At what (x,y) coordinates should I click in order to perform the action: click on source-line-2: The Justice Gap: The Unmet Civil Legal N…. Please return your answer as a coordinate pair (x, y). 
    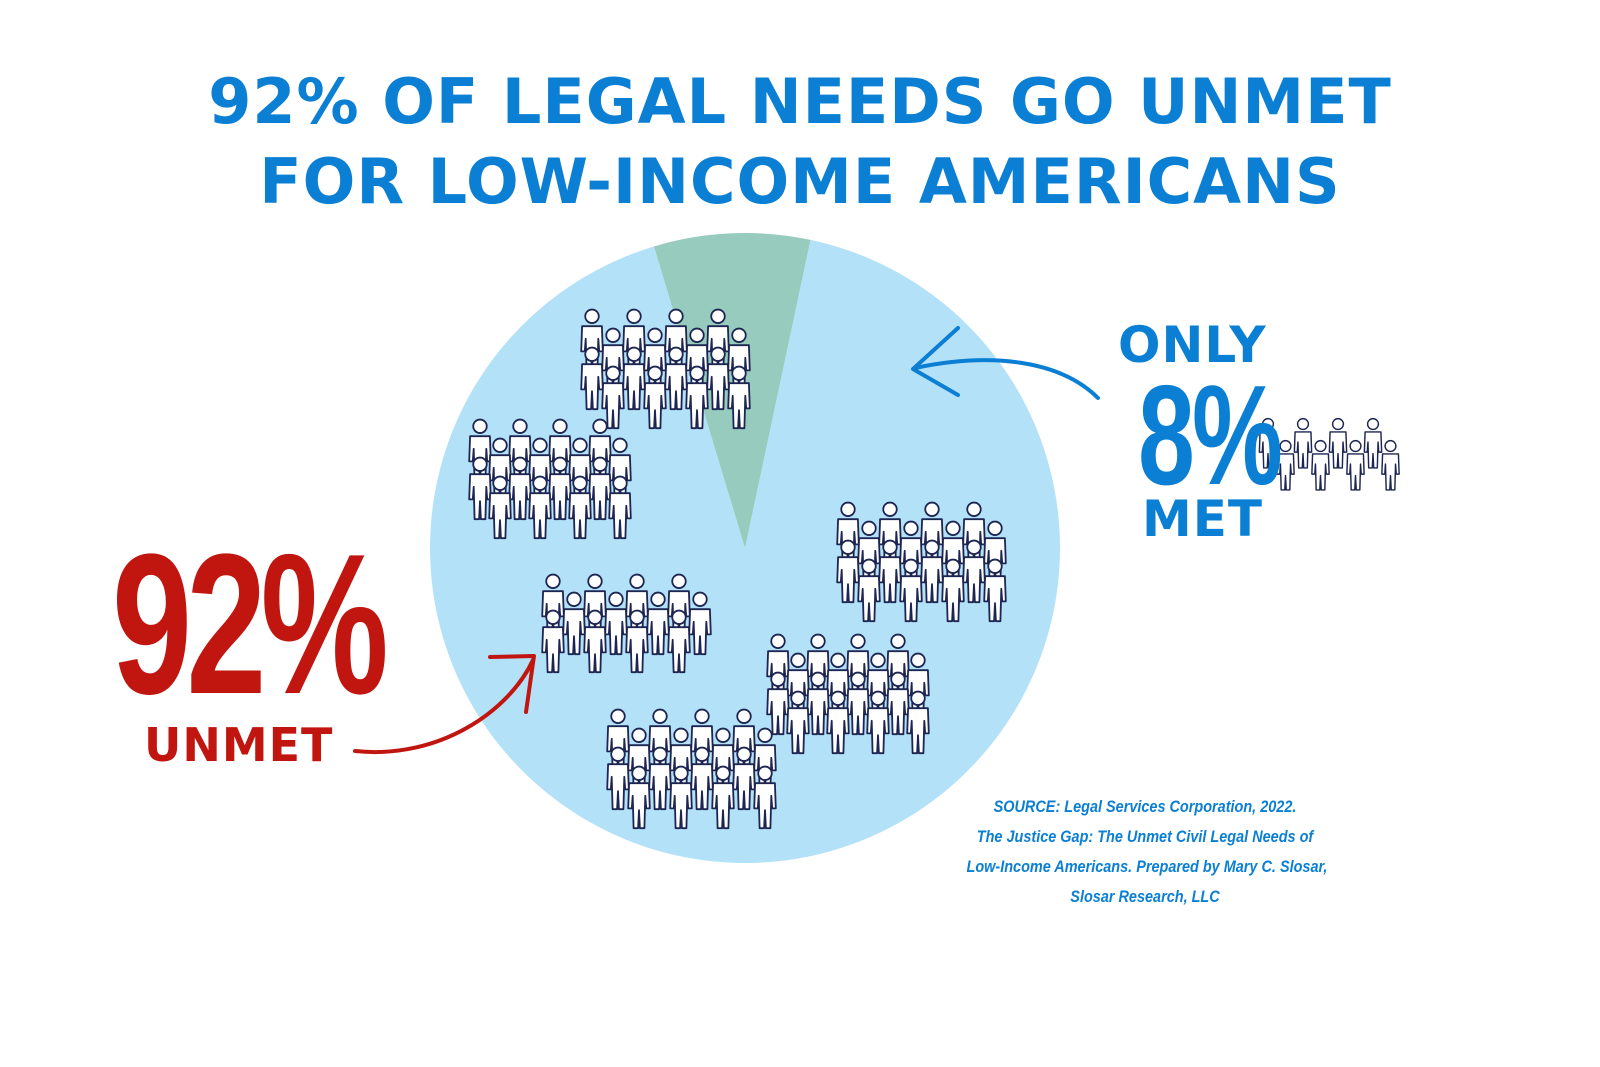
    Looking at the image, I should click on (1145, 836).